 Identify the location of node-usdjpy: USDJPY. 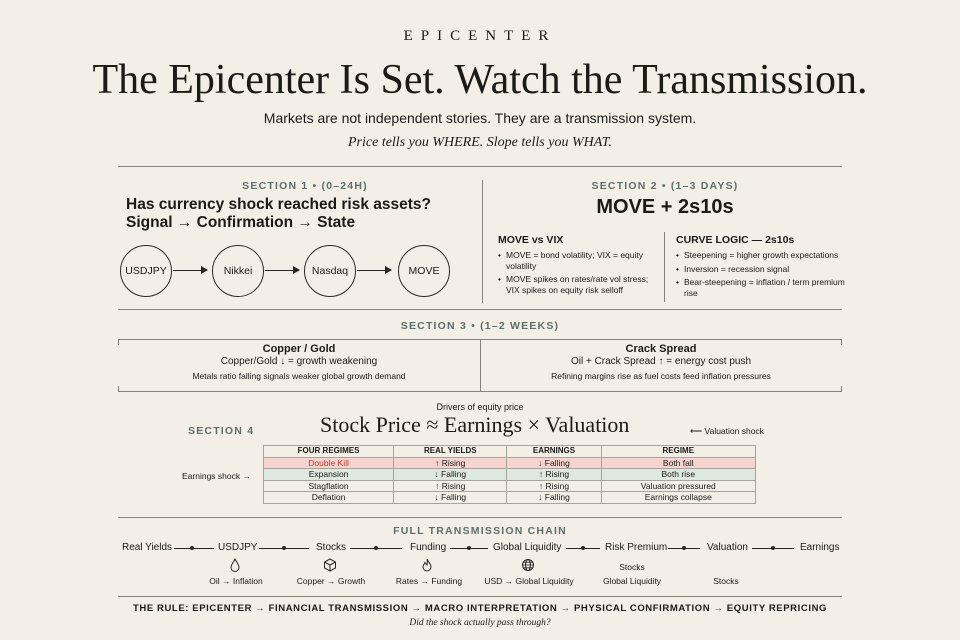
(146, 271).